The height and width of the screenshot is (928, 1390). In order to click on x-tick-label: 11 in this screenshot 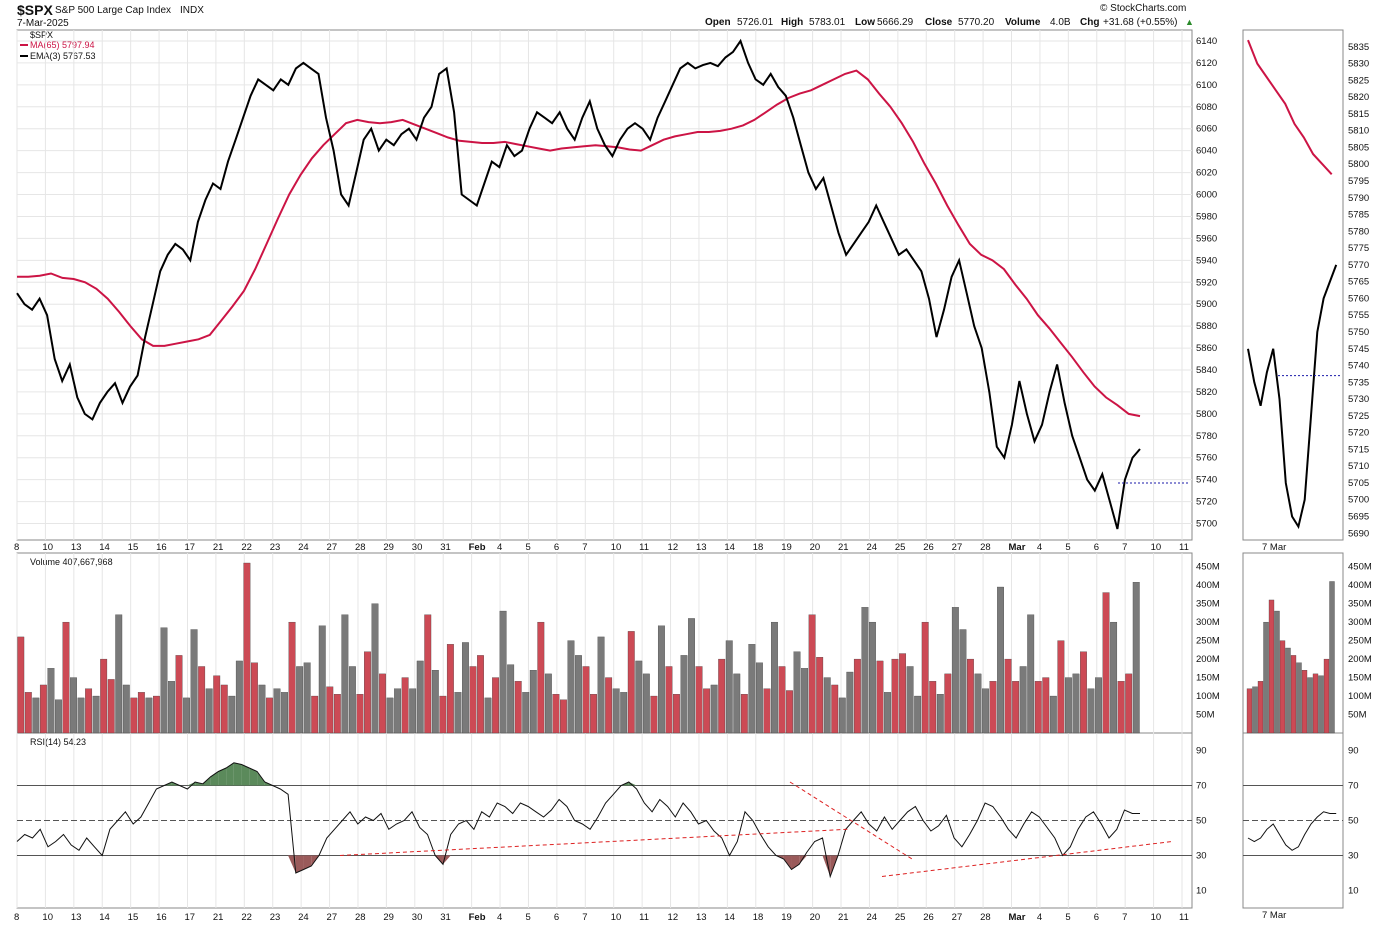, I will do `click(1184, 547)`.